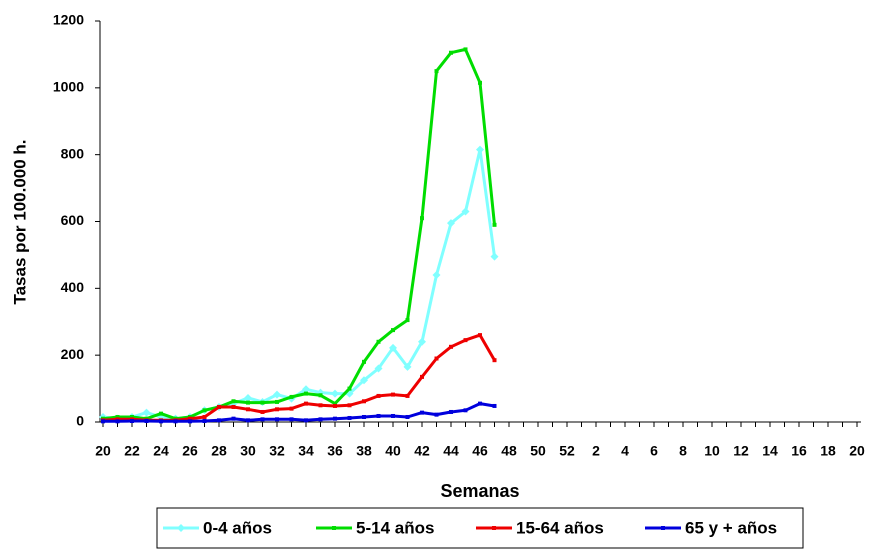  I want to click on x-tick-label: 4, so click(625, 451).